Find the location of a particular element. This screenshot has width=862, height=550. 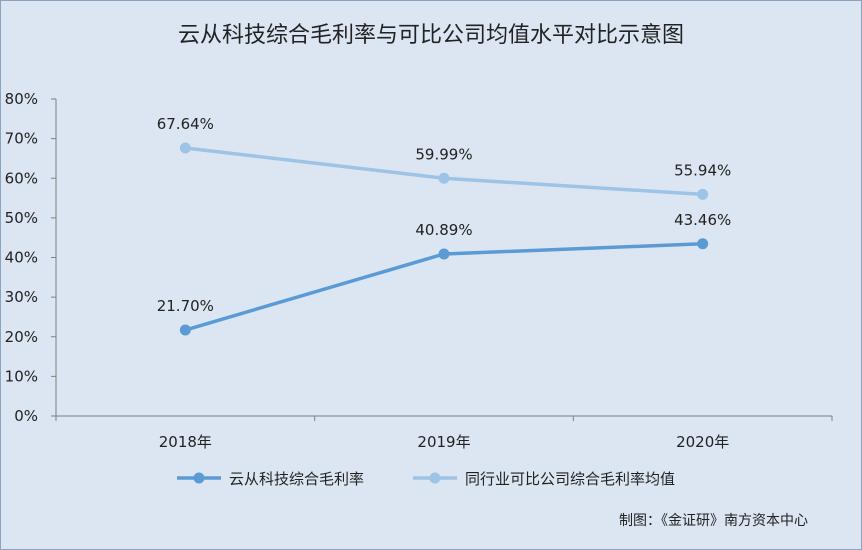

y-tick-label: 20% is located at coordinates (21, 337).